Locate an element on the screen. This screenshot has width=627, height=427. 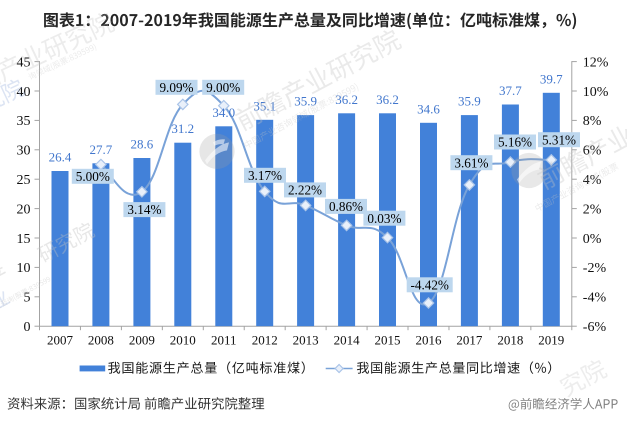
svg-text: 5.16% is located at coordinates (515, 142).